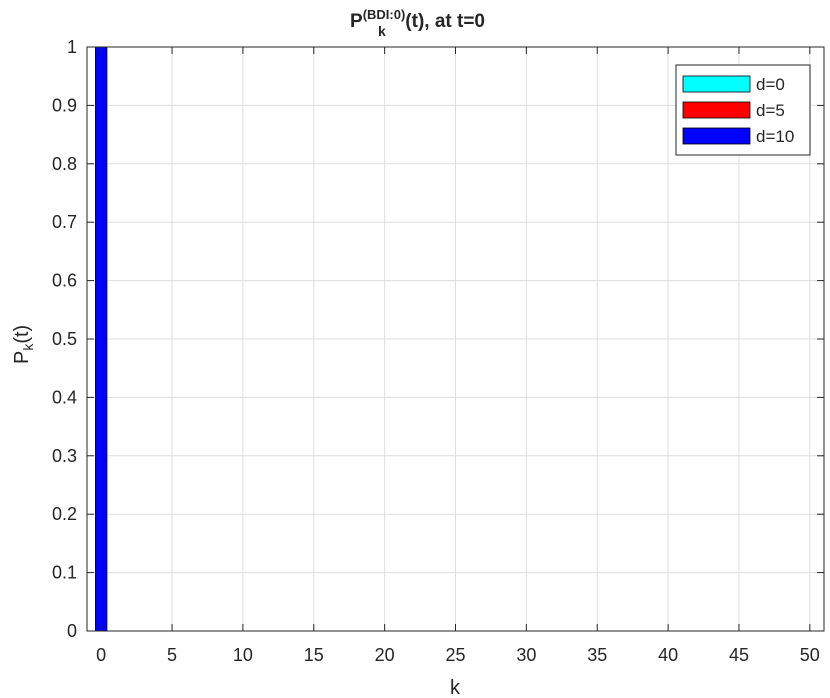 This screenshot has height=698, width=830. I want to click on x-tick-label: 25, so click(455, 655).